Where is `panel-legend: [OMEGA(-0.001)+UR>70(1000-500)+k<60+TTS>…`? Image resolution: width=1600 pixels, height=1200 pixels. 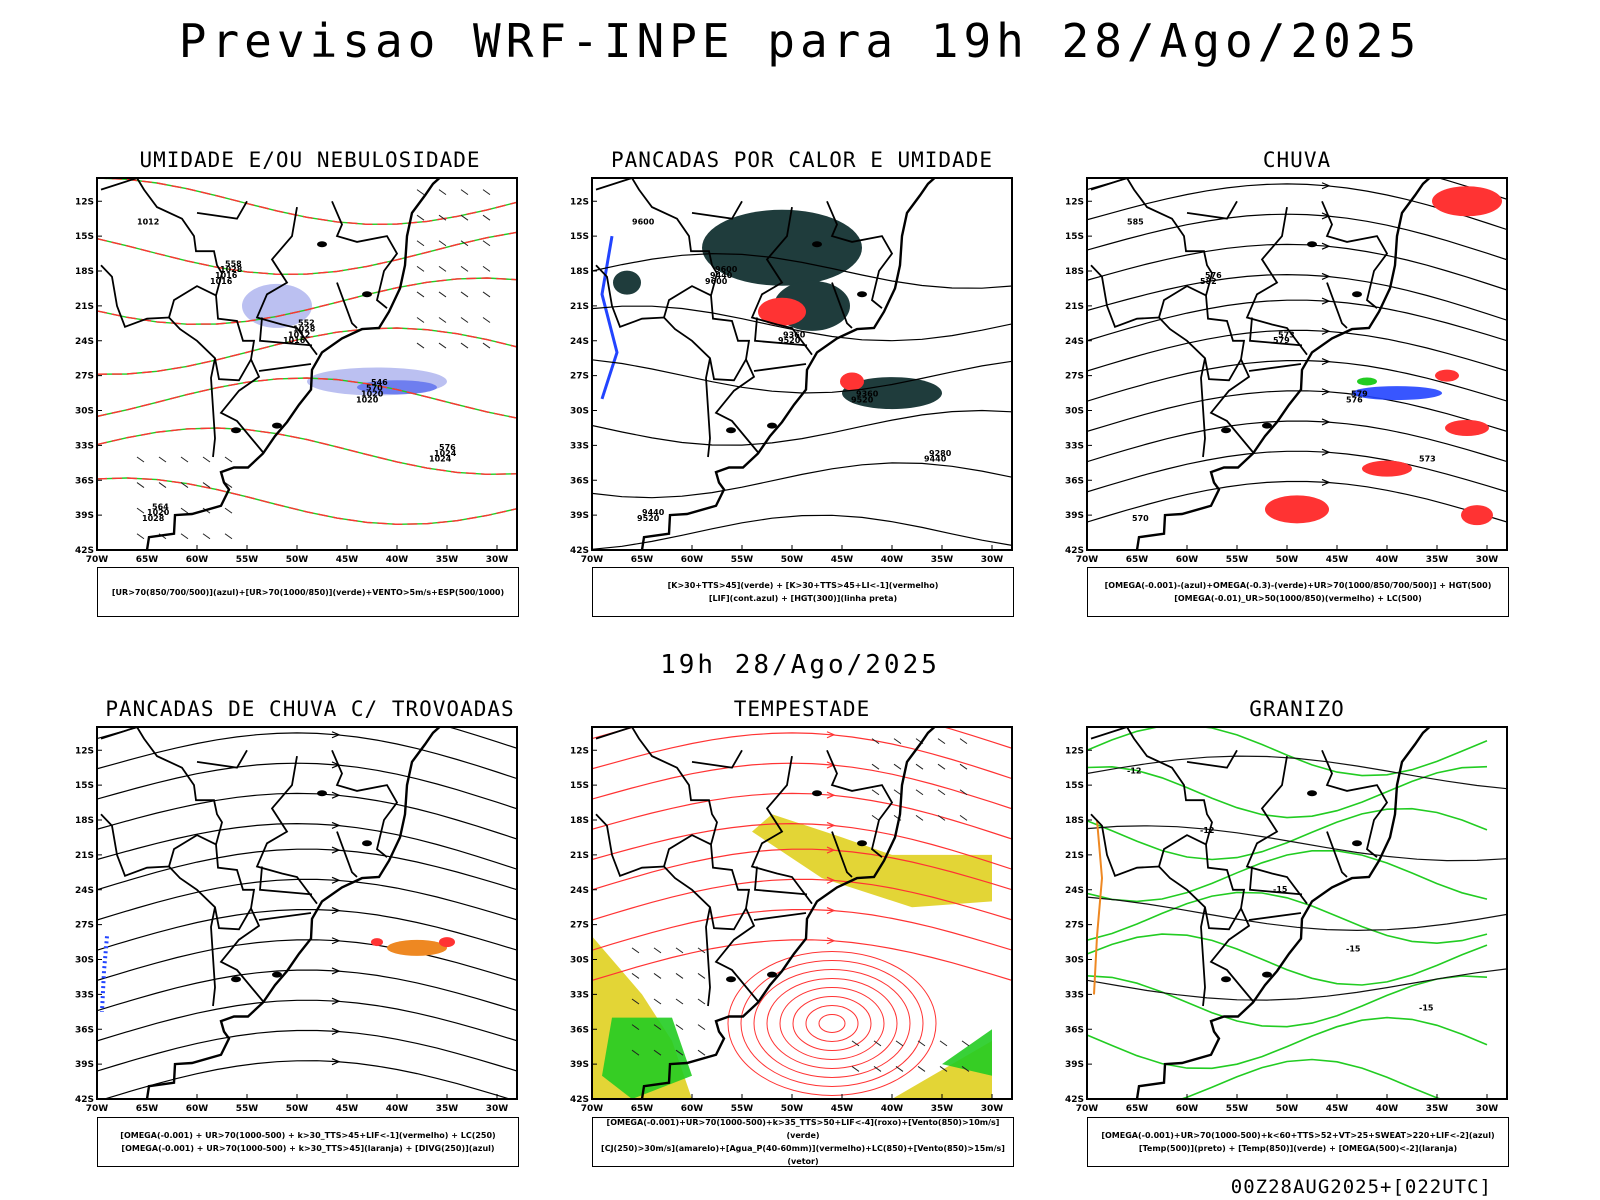 panel-legend: [OMEGA(-0.001)+UR>70(1000-500)+k<60+TTS>… is located at coordinates (1298, 1142).